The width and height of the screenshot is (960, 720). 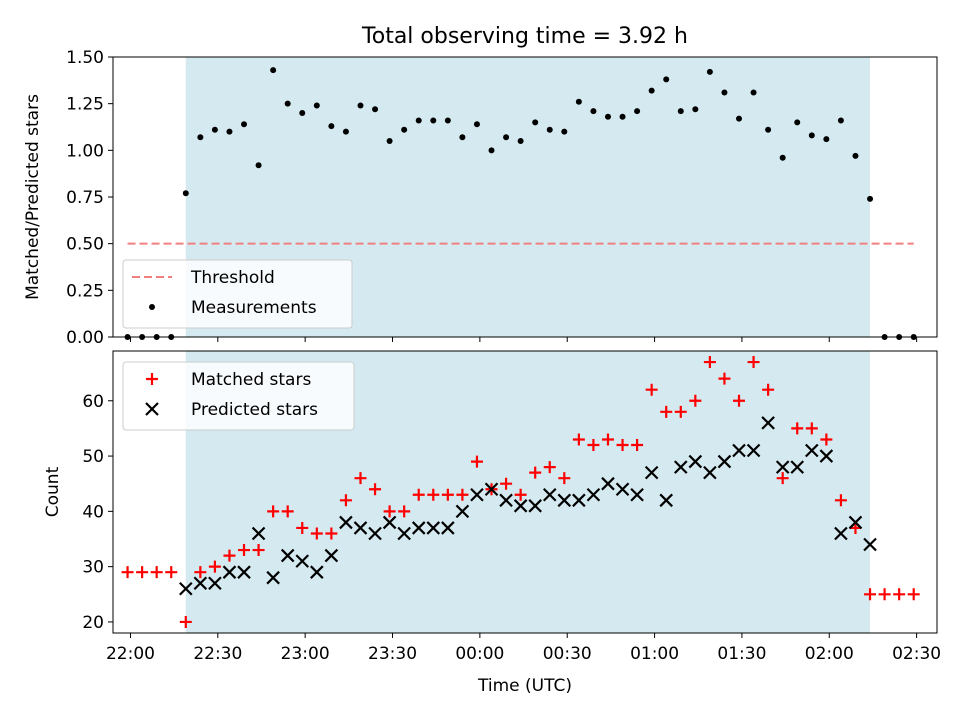 I want to click on legend-matched-swatch, so click(x=152, y=379).